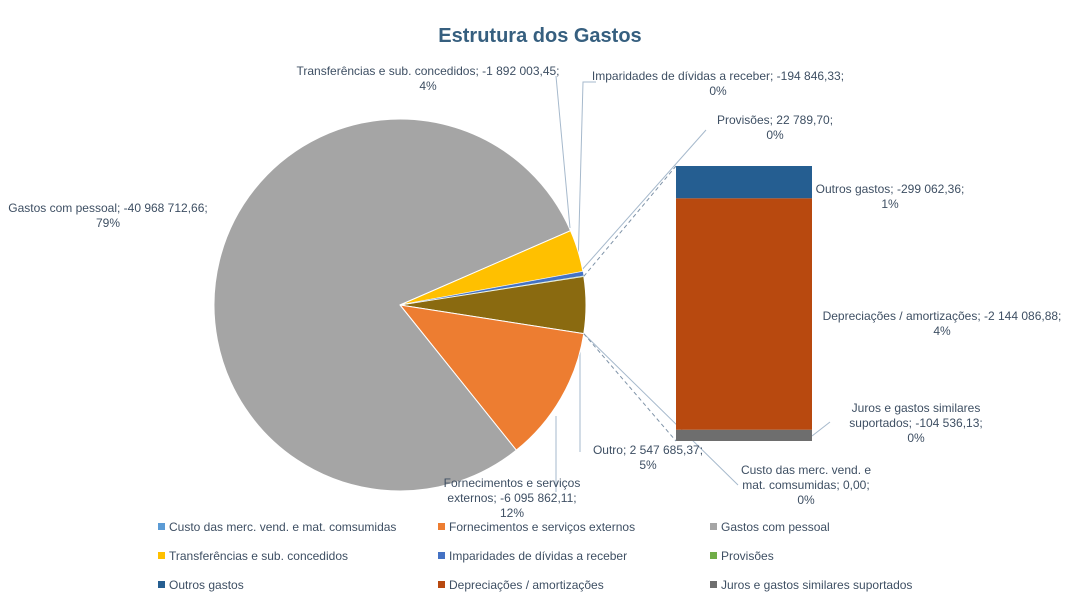 The width and height of the screenshot is (1065, 599). I want to click on chart-title: Estrutura dos Gastos, so click(539, 36).